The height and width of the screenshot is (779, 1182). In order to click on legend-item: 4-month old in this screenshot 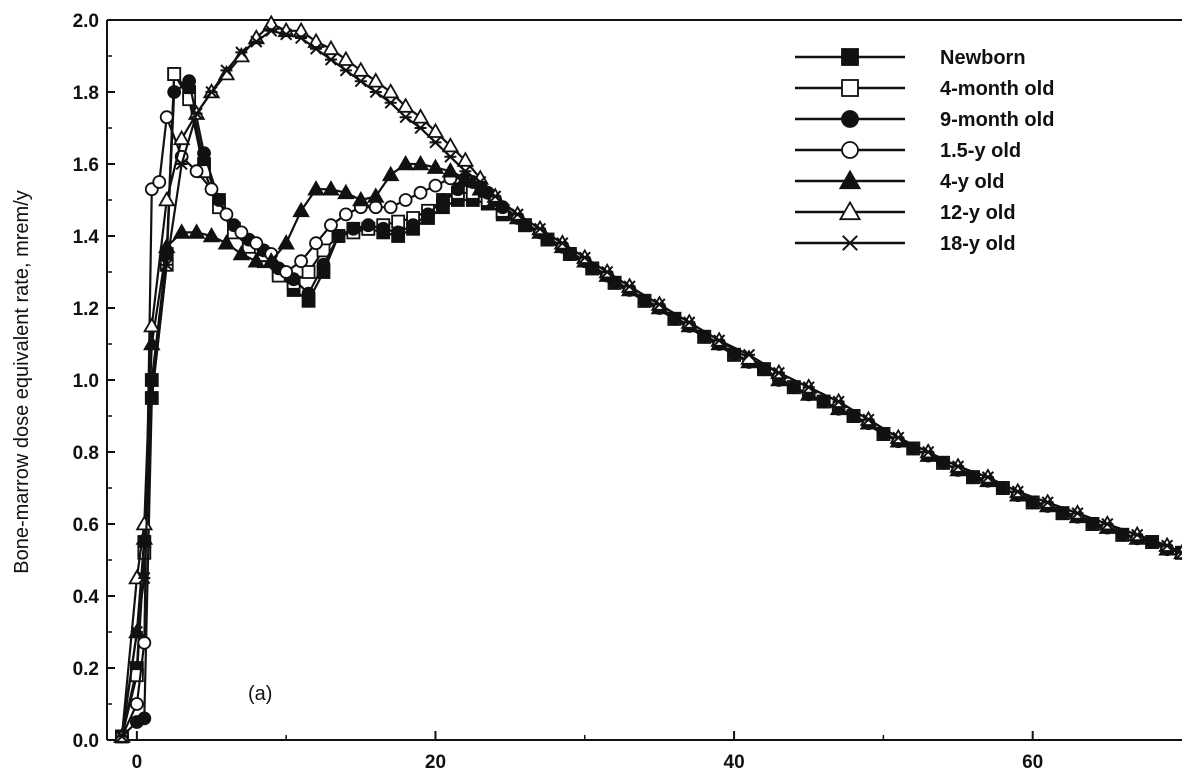, I will do `click(924, 89)`.